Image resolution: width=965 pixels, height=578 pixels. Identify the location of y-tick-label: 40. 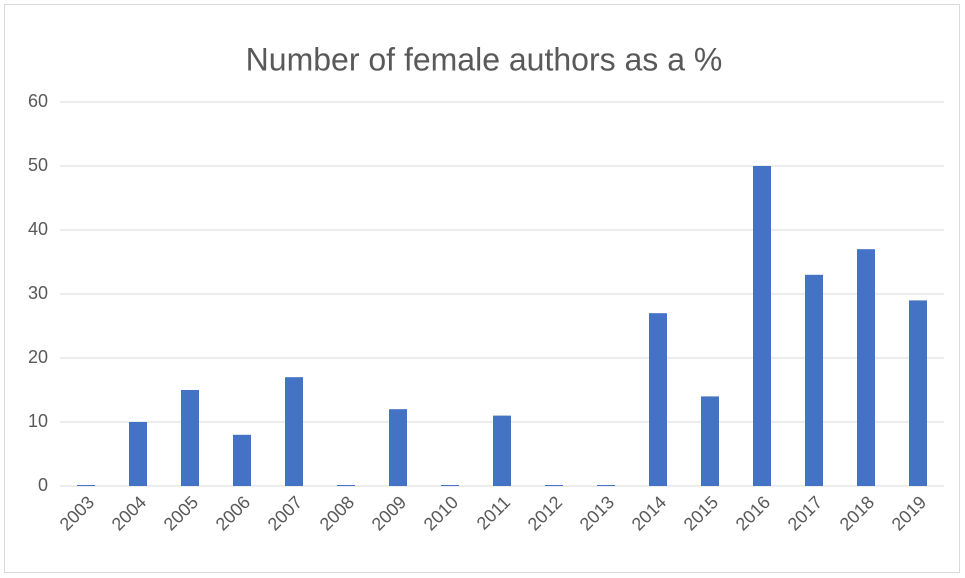
(38, 229).